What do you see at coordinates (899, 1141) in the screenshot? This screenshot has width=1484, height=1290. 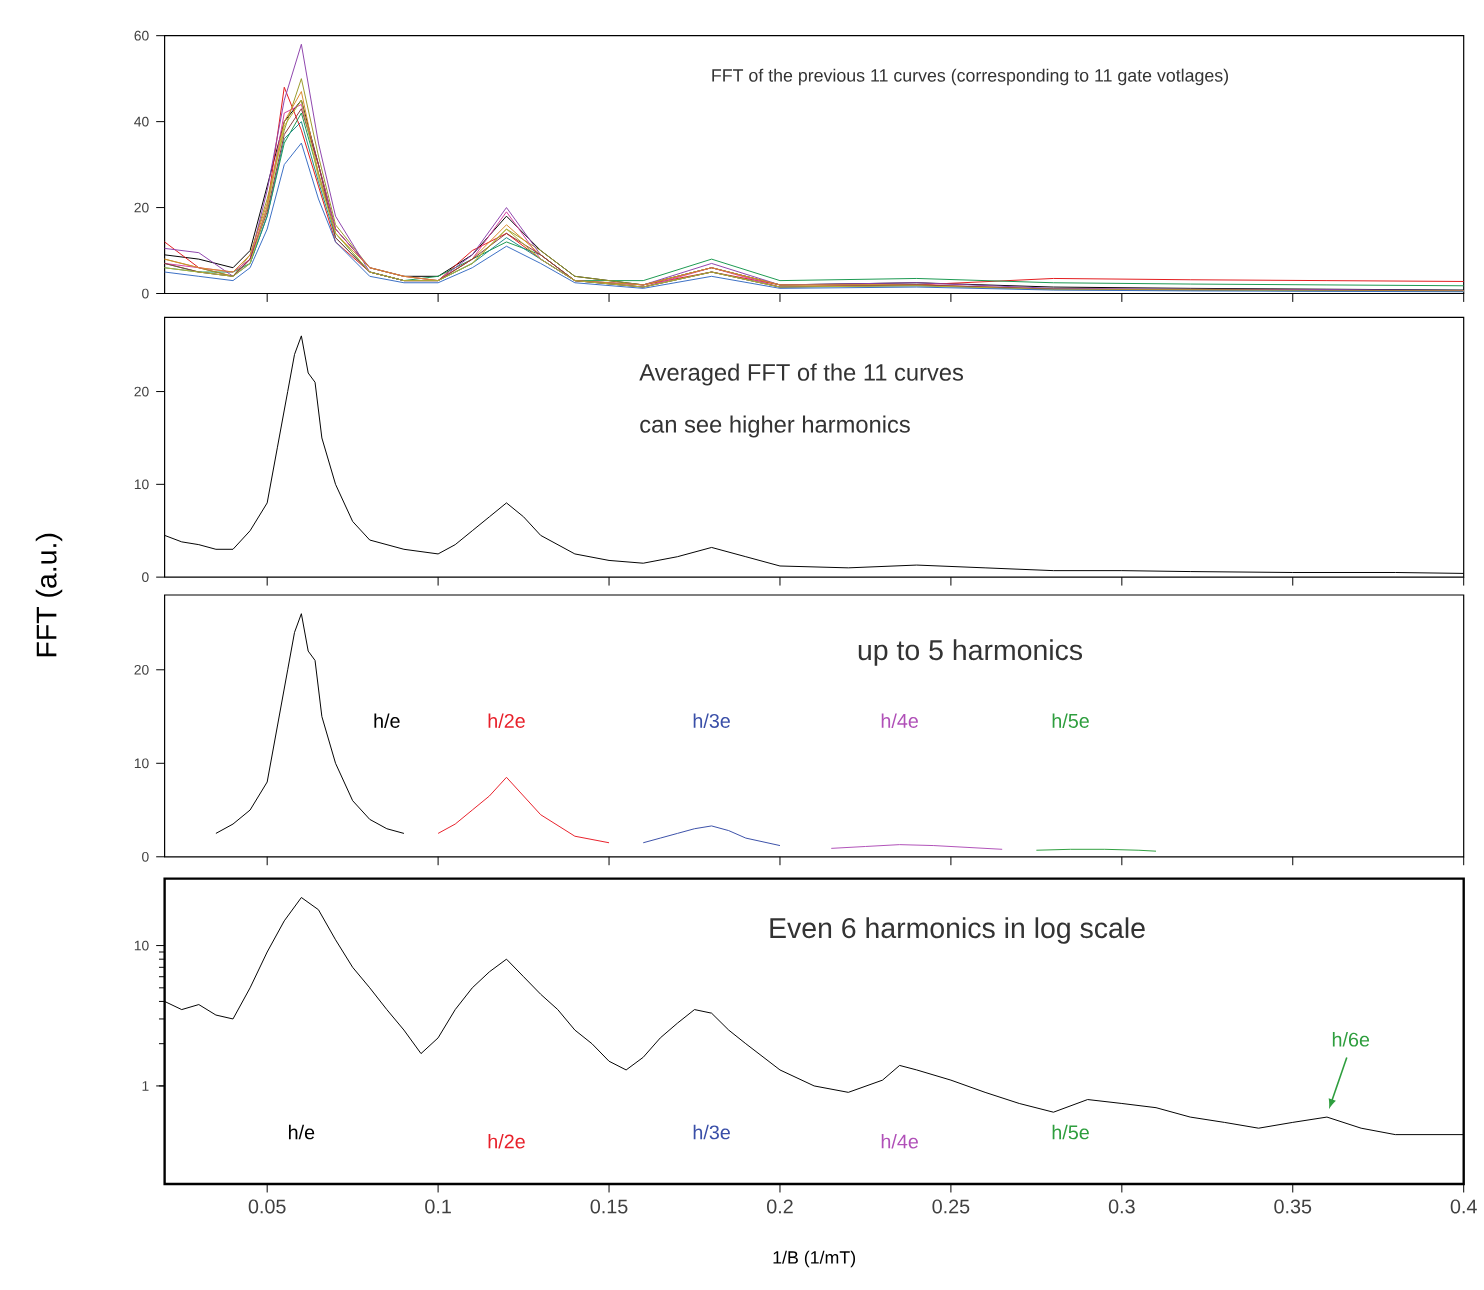 I see `annotation: h/4e` at bounding box center [899, 1141].